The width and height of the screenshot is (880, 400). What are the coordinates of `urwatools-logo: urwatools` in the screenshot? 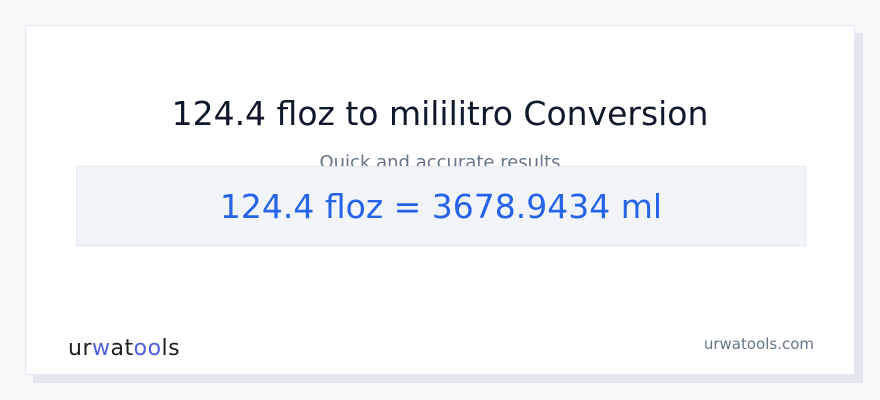 It's located at (124, 348).